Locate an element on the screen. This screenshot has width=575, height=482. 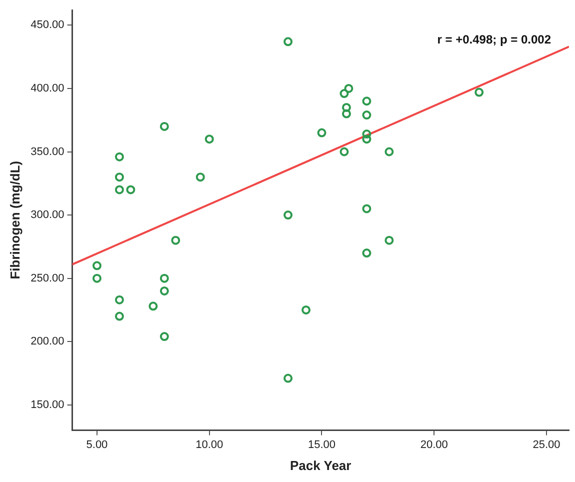
y-tick-label: 300.00 is located at coordinates (47, 215).